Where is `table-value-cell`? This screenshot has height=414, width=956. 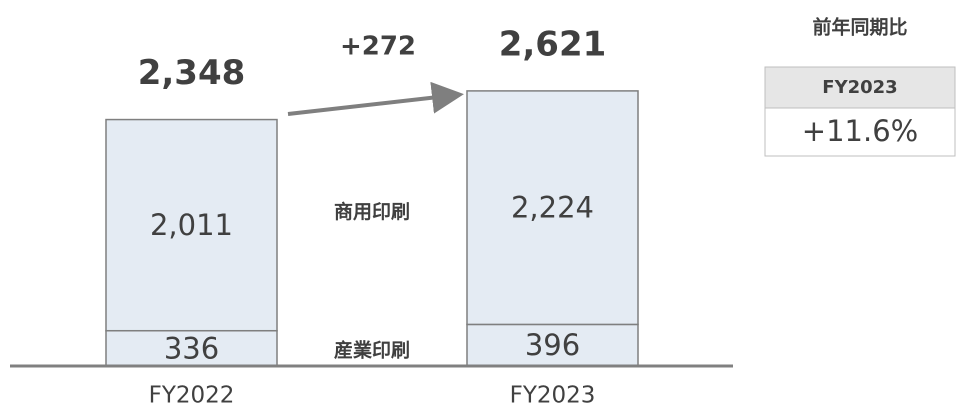 table-value-cell is located at coordinates (860, 132).